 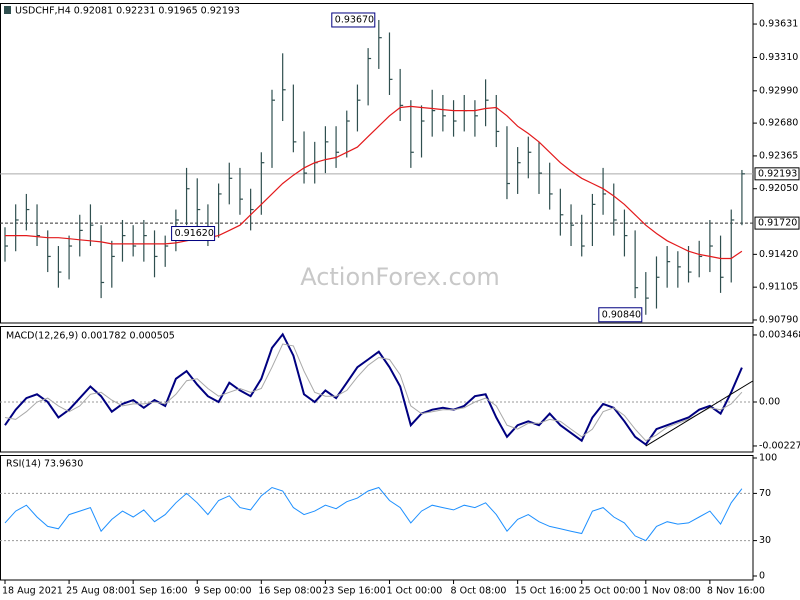 I want to click on y-tick-label: 0.91105, so click(x=778, y=287).